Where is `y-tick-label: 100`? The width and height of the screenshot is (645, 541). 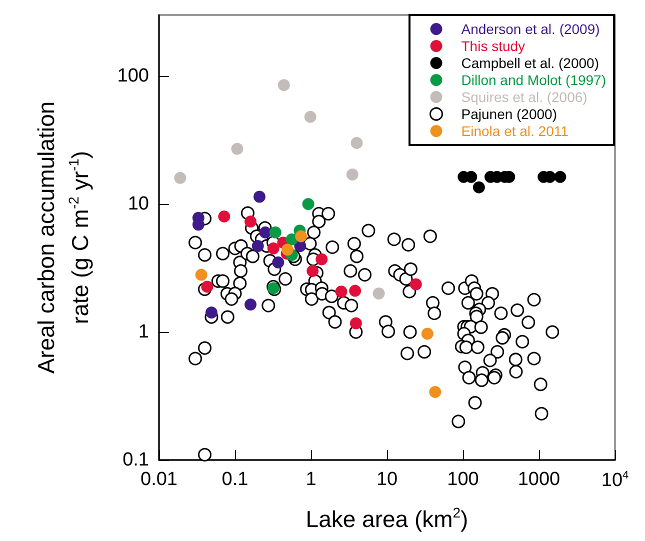 y-tick-label: 100 is located at coordinates (133, 76).